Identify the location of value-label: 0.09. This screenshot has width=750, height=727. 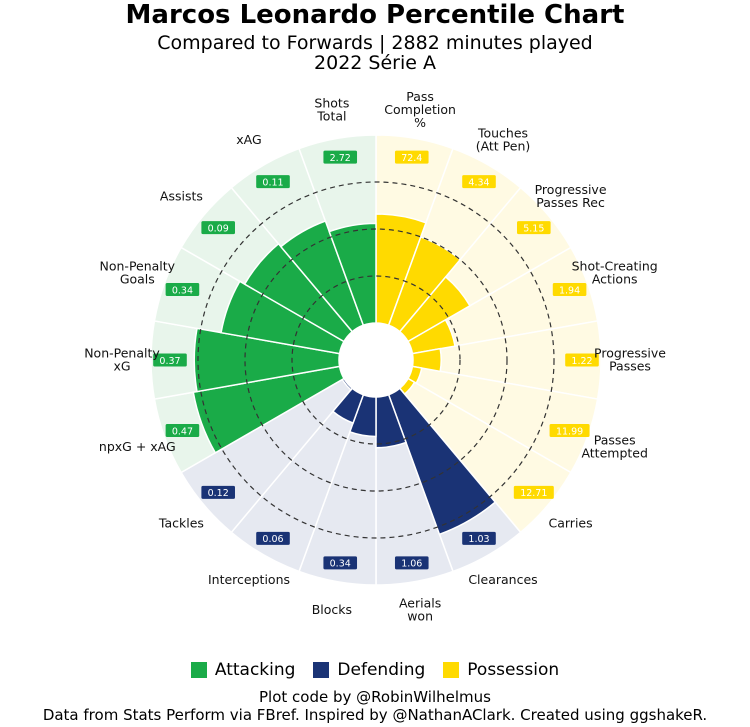
(218, 228).